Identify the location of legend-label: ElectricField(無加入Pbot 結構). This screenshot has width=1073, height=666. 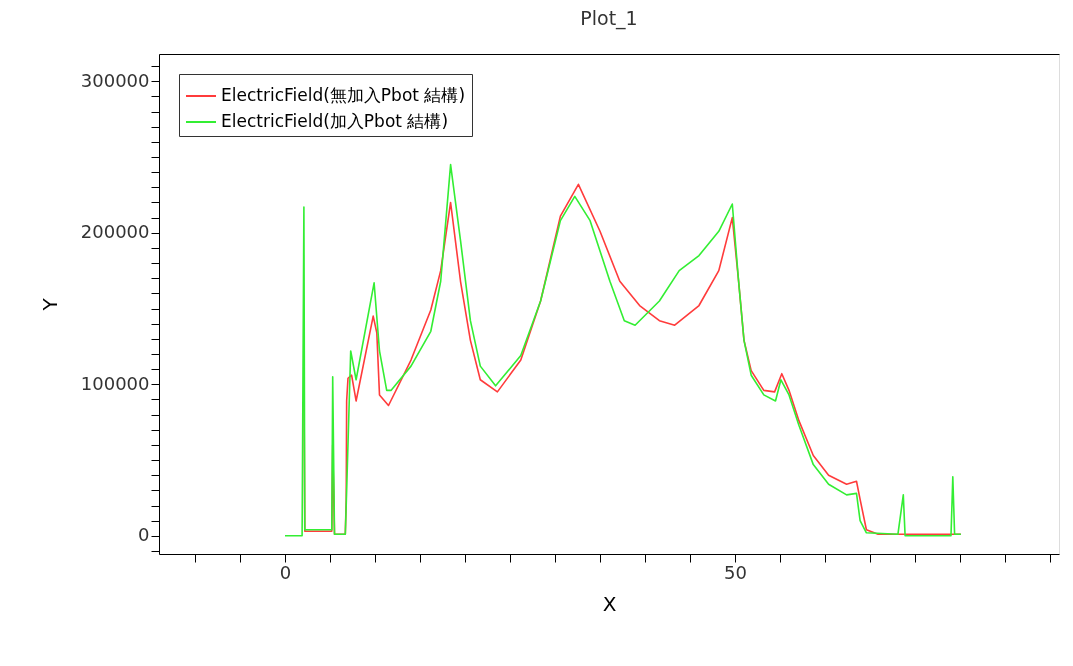
(343, 95).